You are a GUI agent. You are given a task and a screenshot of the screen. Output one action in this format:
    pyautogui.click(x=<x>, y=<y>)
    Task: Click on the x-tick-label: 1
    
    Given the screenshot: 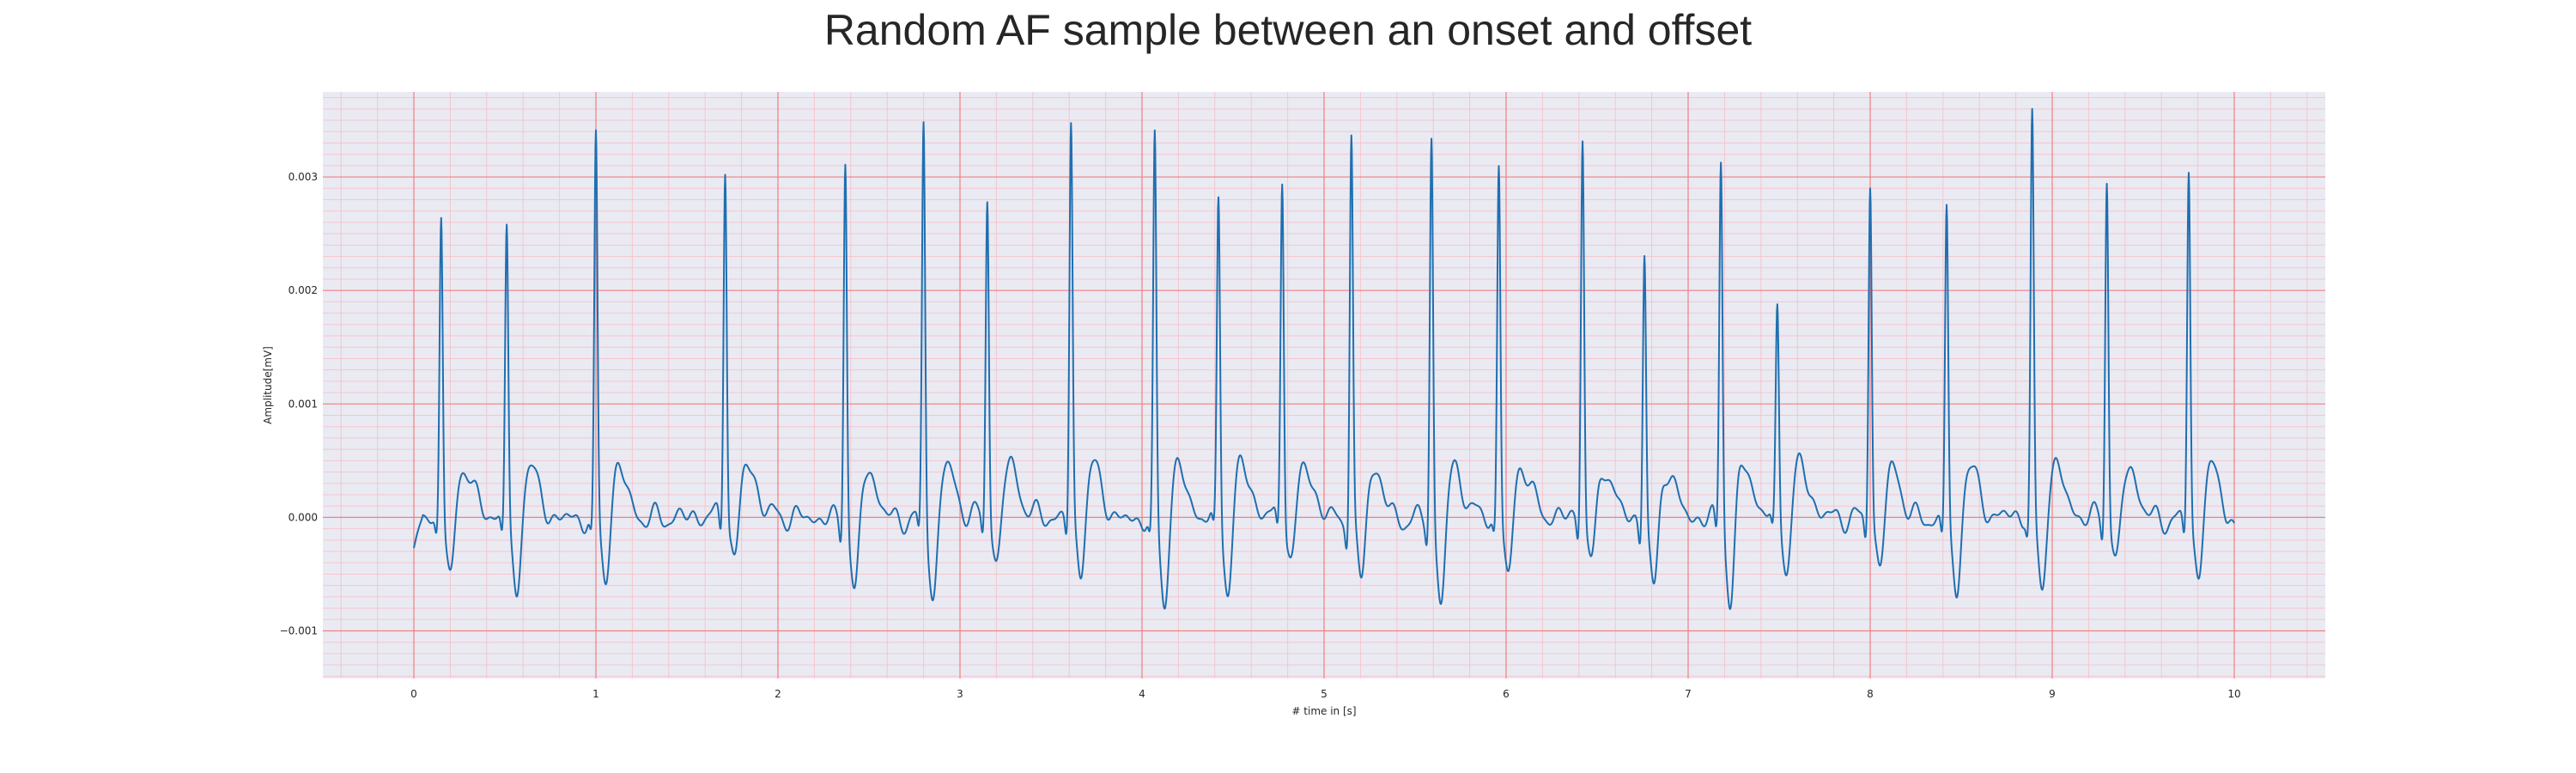 What is the action you would take?
    pyautogui.click(x=596, y=694)
    